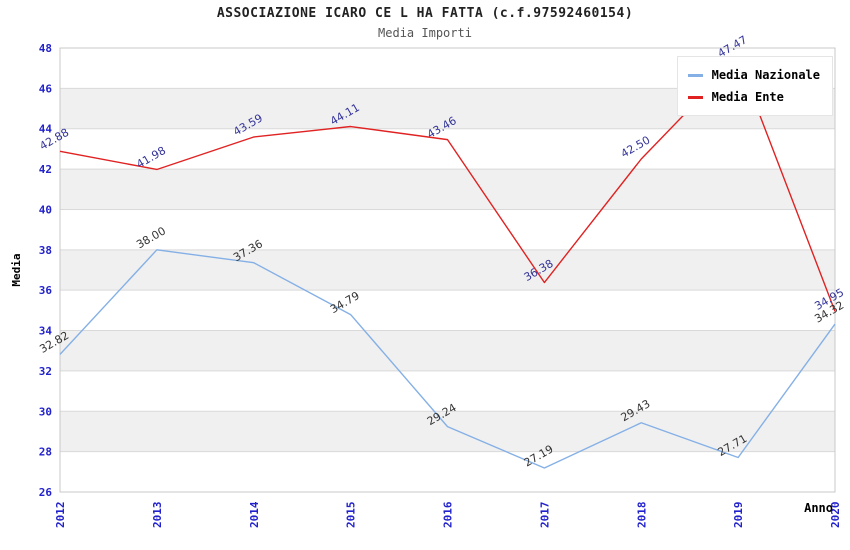 The height and width of the screenshot is (550, 850). What do you see at coordinates (16, 270) in the screenshot?
I see `y-axis-title: Media` at bounding box center [16, 270].